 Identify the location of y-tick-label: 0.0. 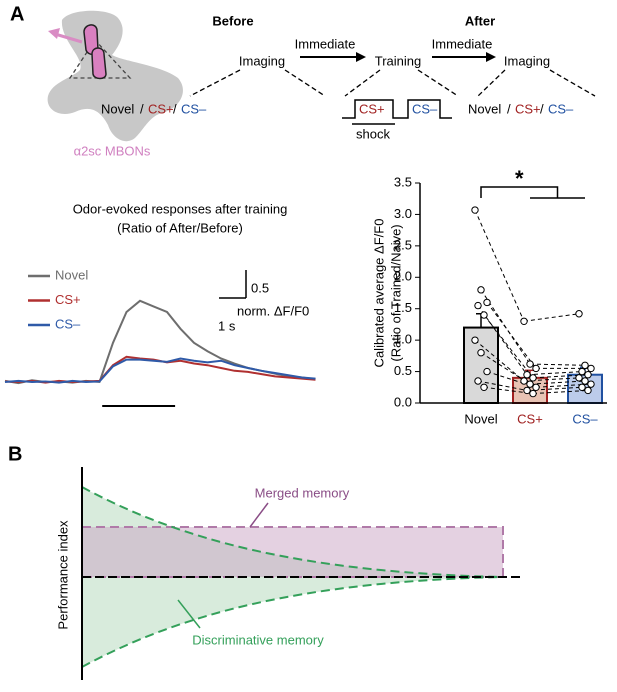
(403, 401).